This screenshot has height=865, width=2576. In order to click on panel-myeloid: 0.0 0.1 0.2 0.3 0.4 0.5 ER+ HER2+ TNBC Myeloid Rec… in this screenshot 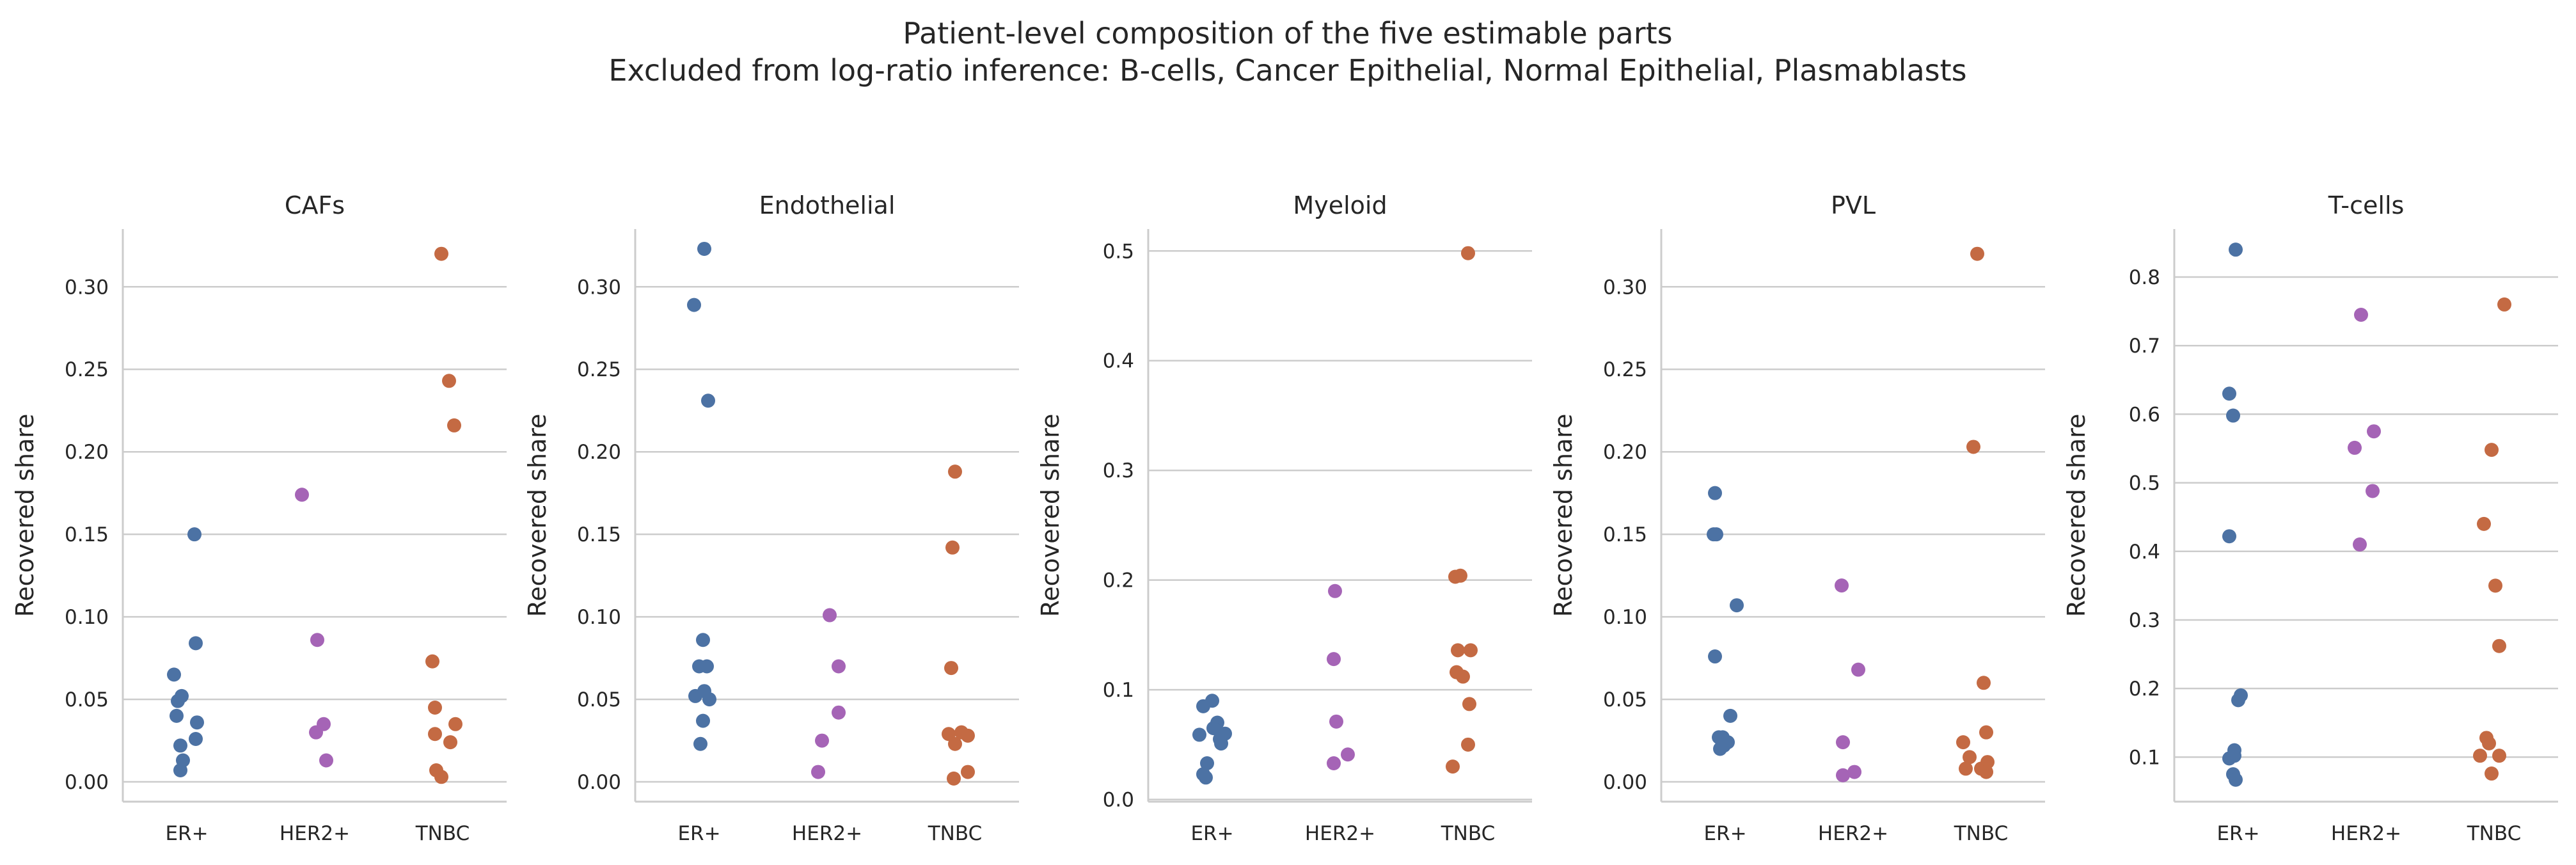, I will do `click(1284, 518)`.